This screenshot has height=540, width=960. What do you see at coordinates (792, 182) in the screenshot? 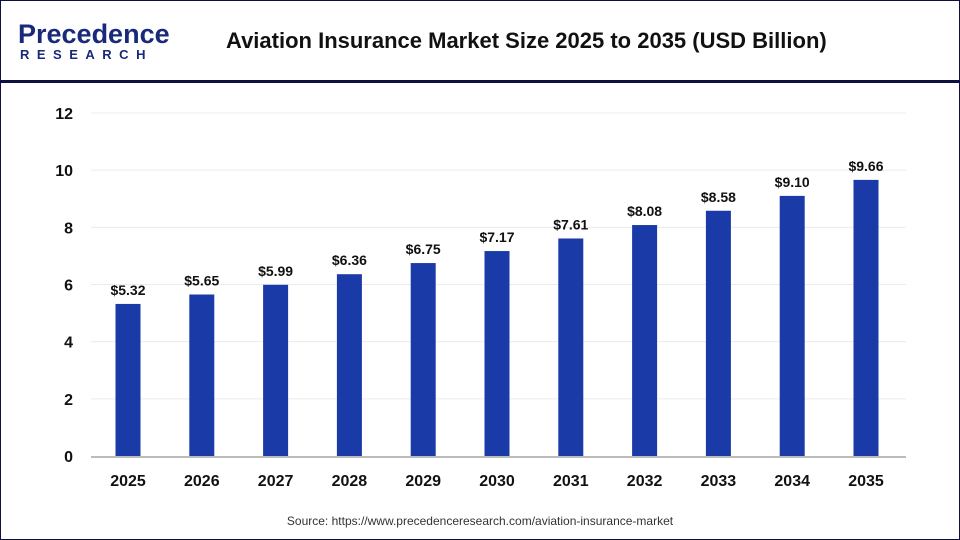
I see `data-label: $9.10` at bounding box center [792, 182].